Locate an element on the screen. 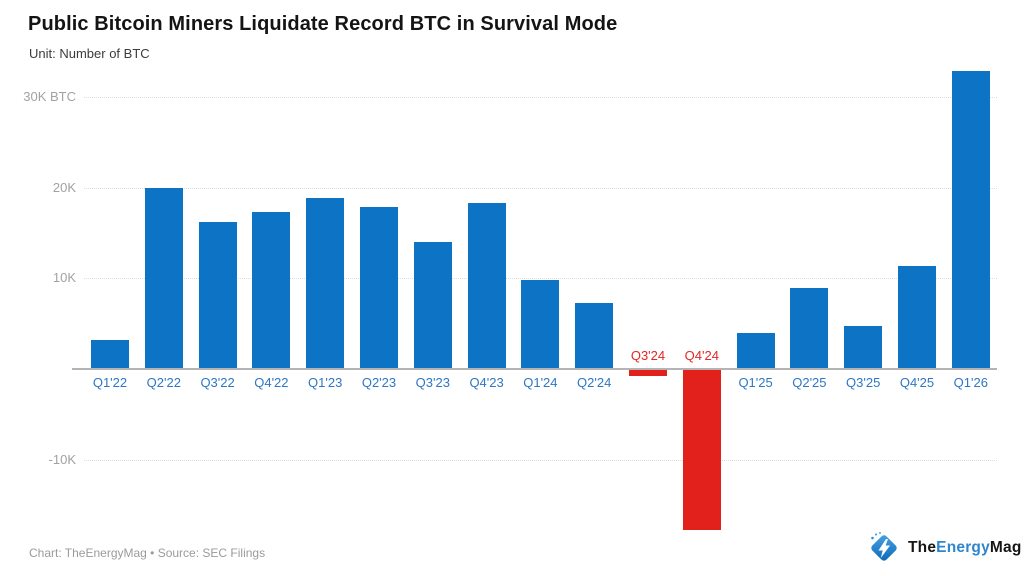 The height and width of the screenshot is (576, 1024). x-tick-label-q126: Q1'26 is located at coordinates (970, 382).